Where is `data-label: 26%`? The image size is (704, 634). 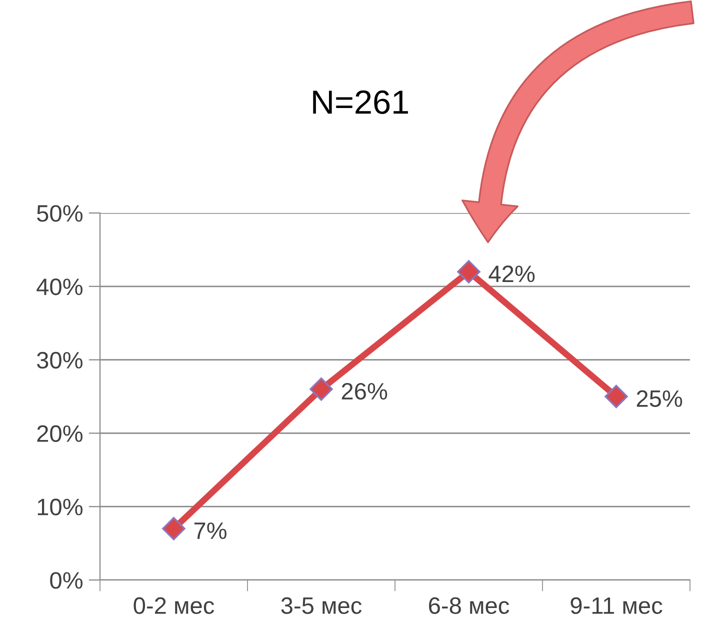
data-label: 26% is located at coordinates (365, 391).